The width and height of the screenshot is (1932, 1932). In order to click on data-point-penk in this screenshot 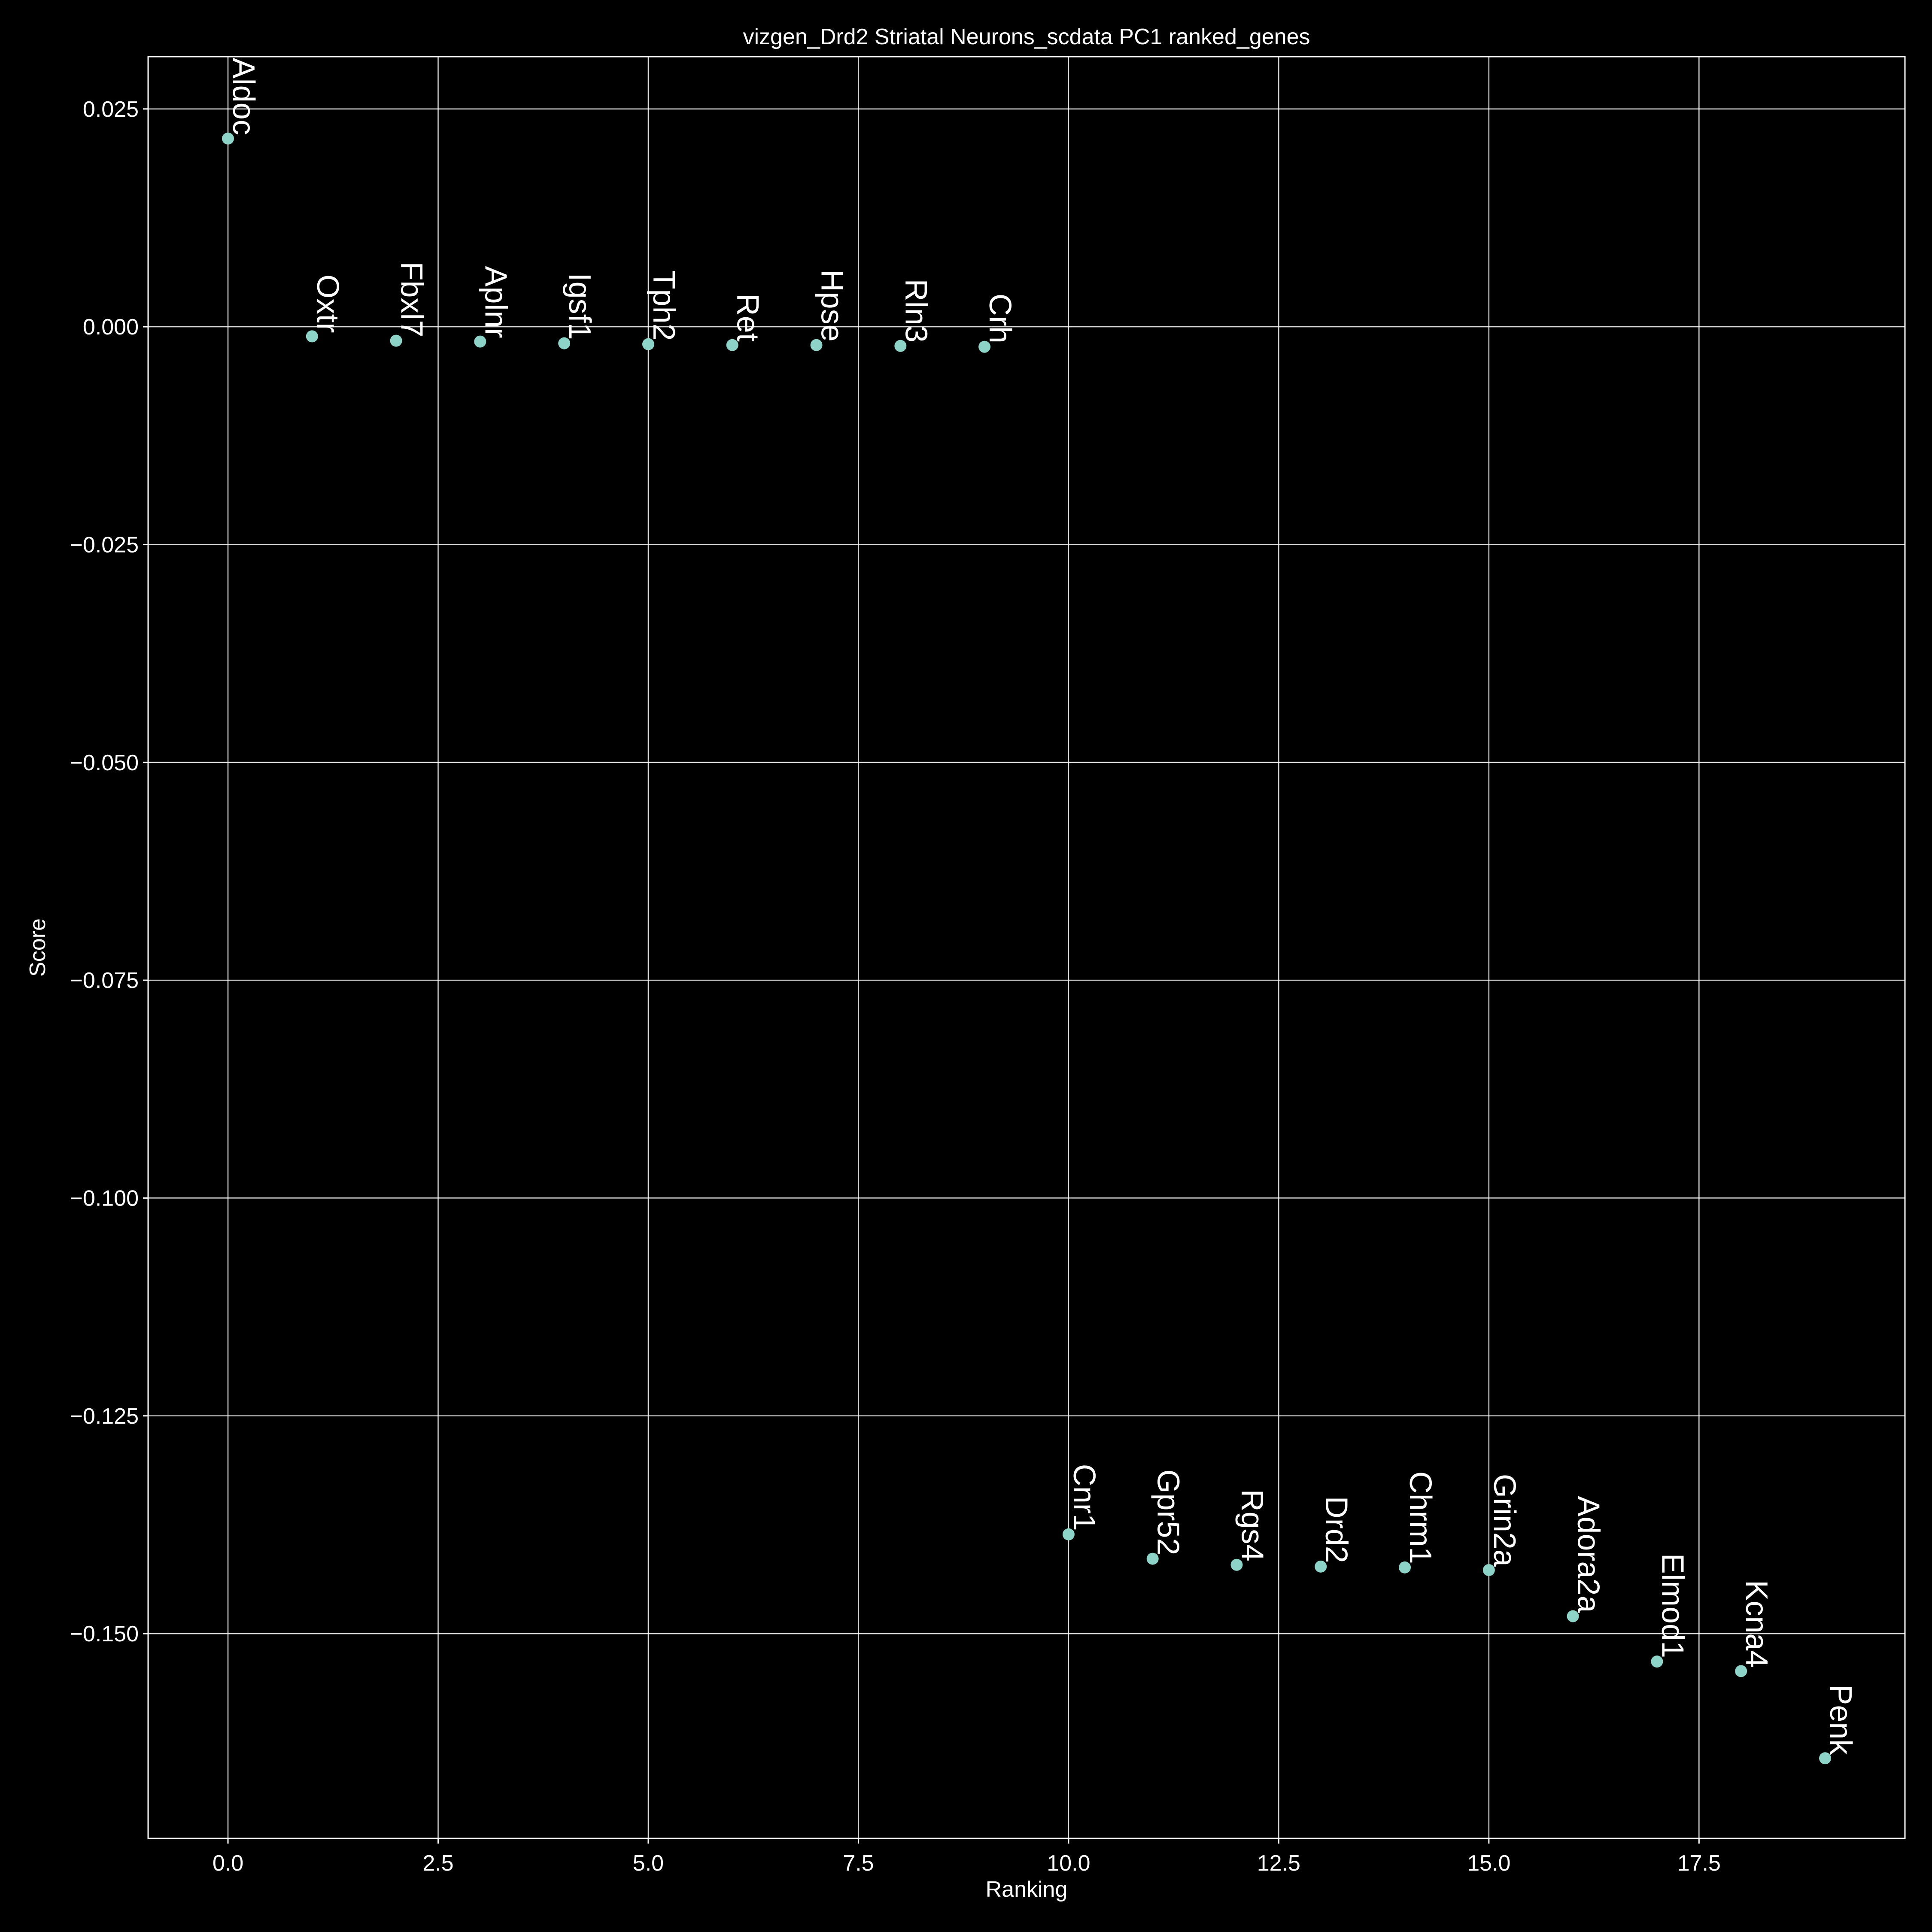, I will do `click(1825, 1759)`.